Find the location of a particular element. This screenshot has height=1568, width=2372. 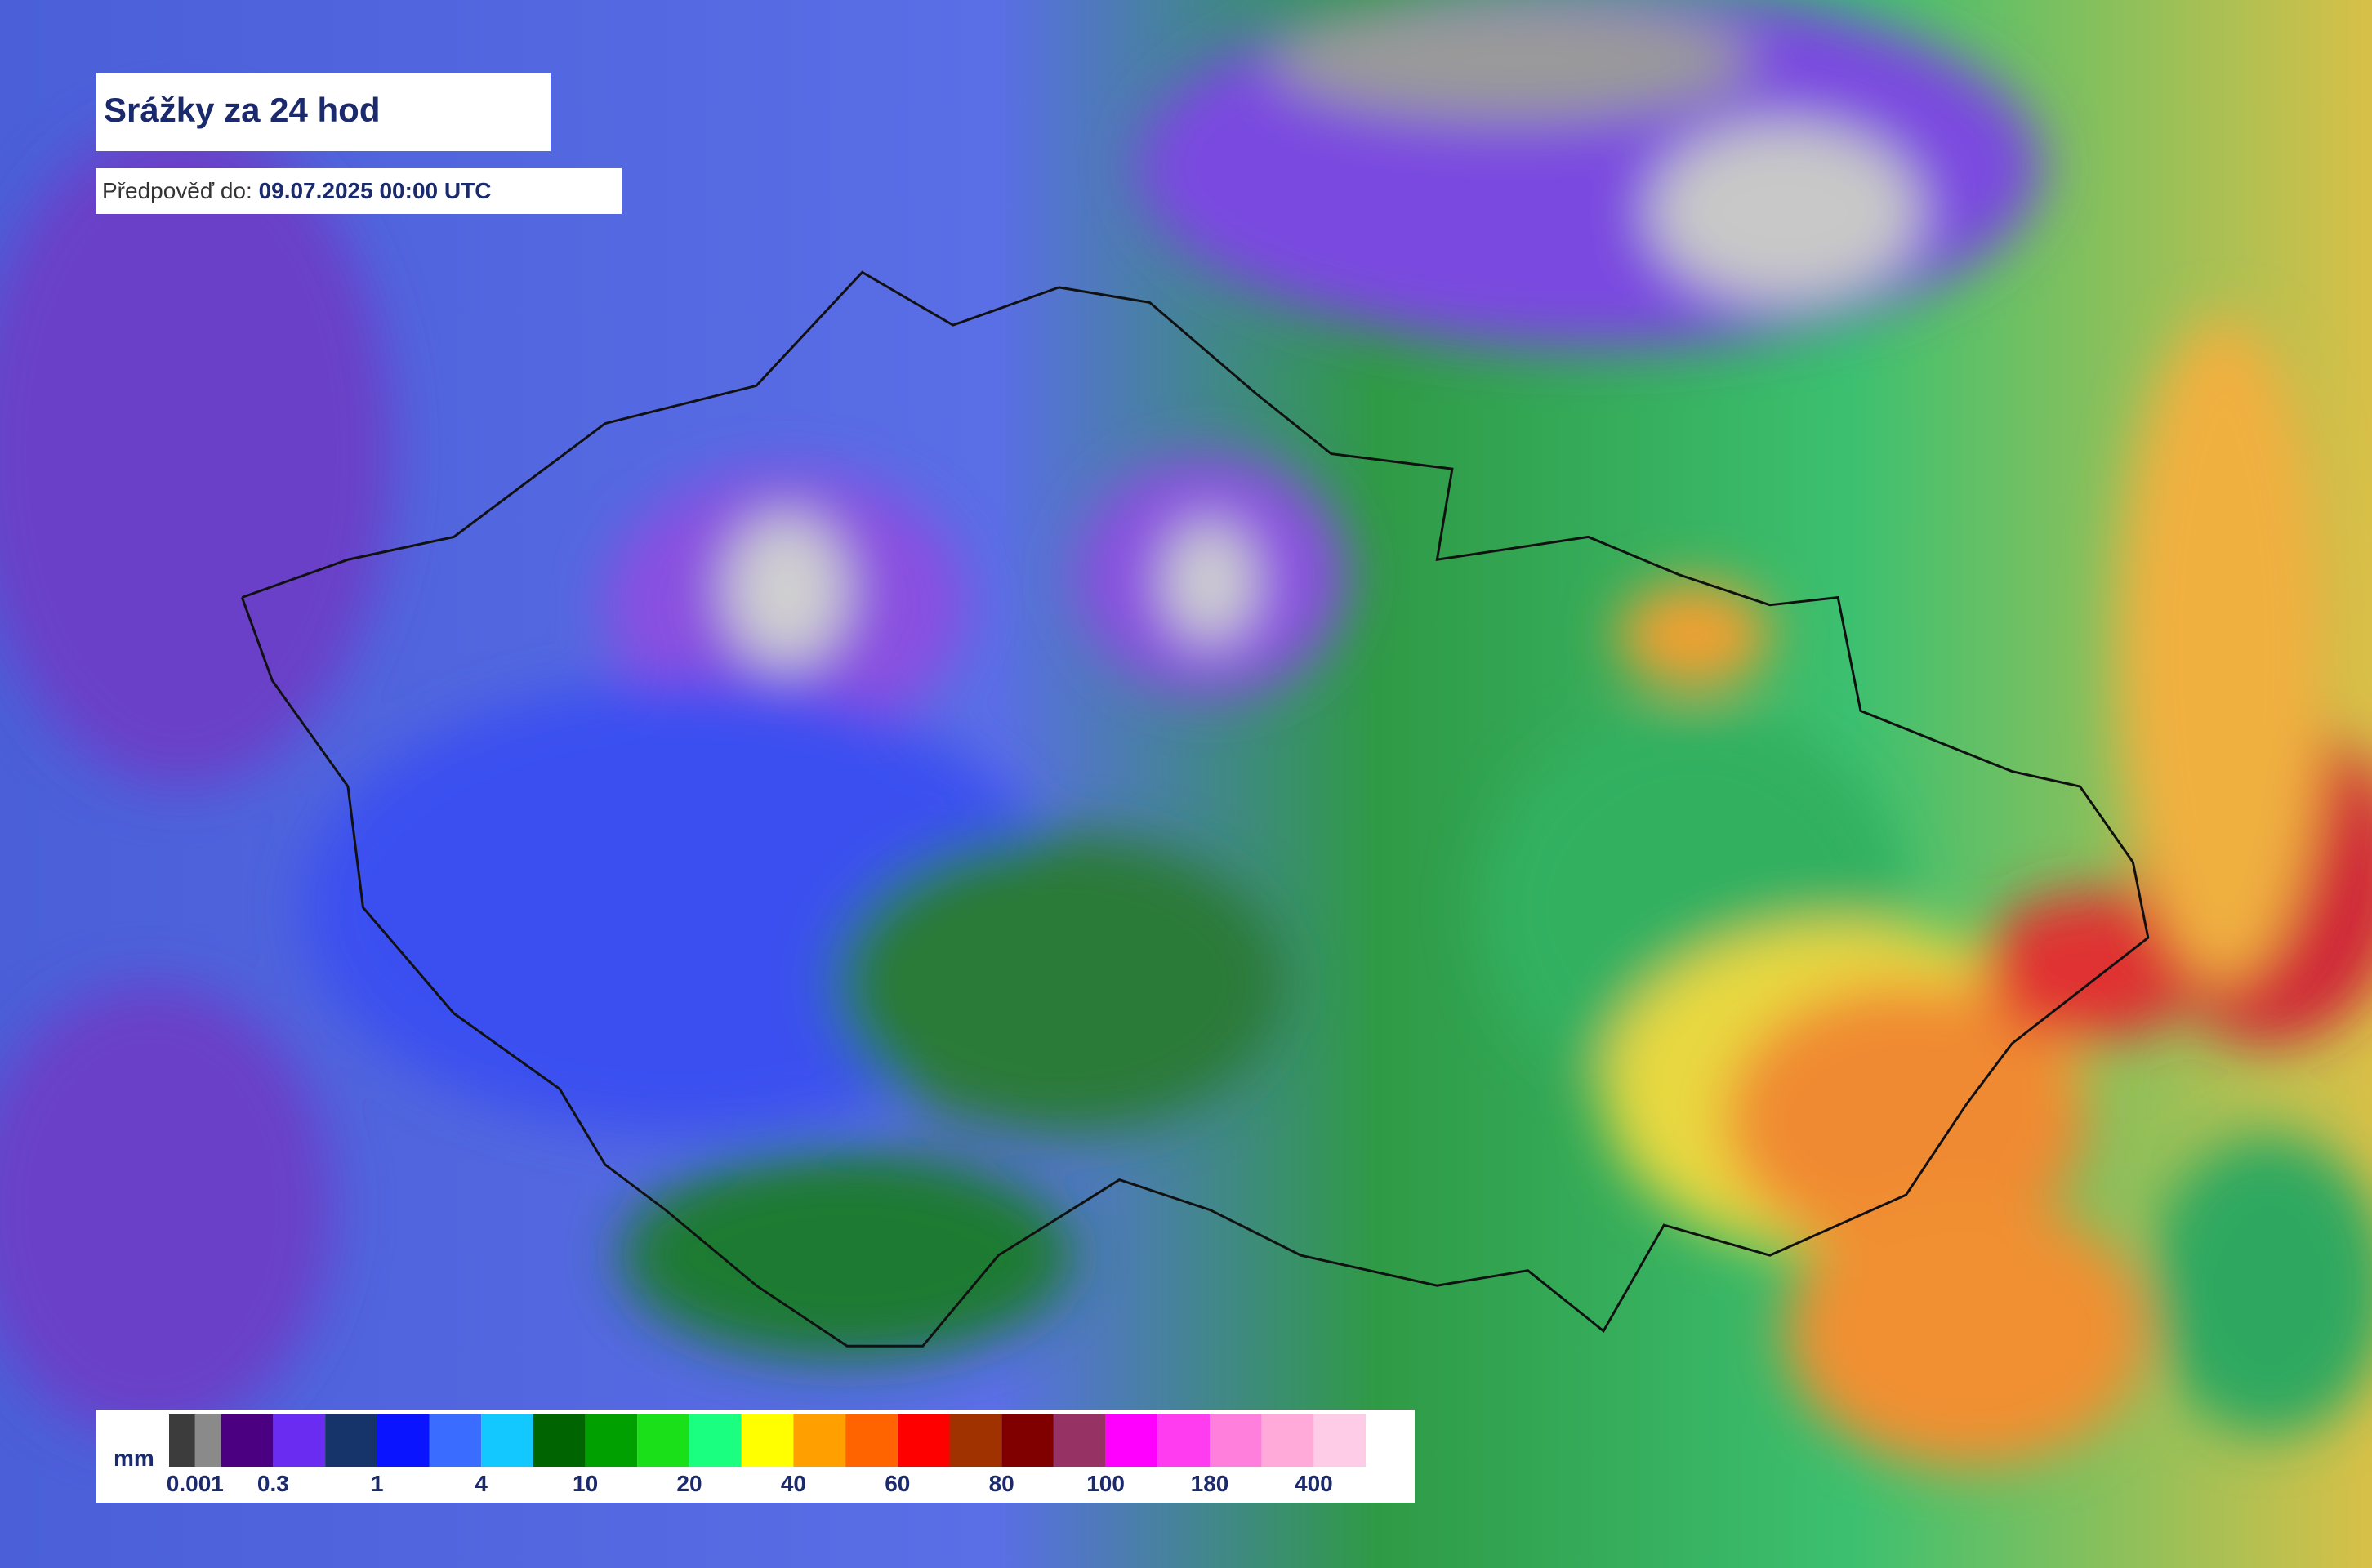

legend-label: 4 is located at coordinates (482, 1483).